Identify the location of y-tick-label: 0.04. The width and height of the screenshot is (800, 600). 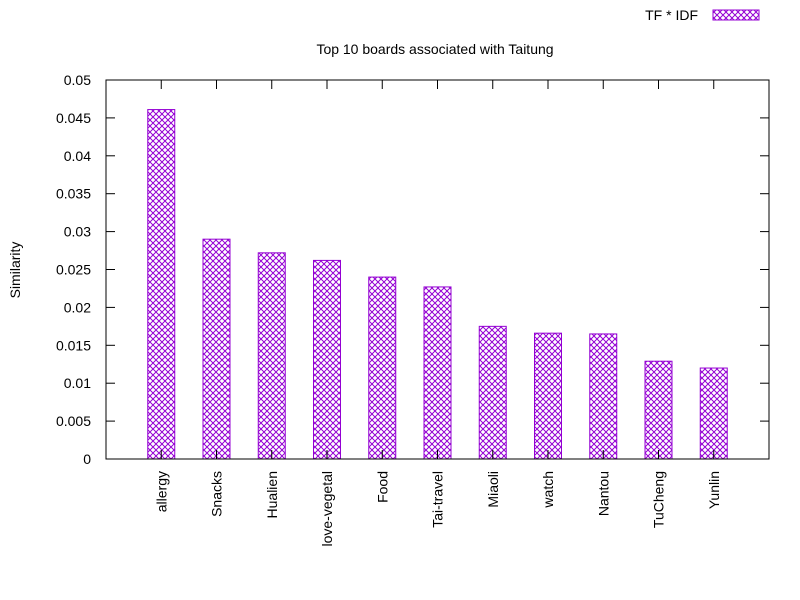
(77, 156).